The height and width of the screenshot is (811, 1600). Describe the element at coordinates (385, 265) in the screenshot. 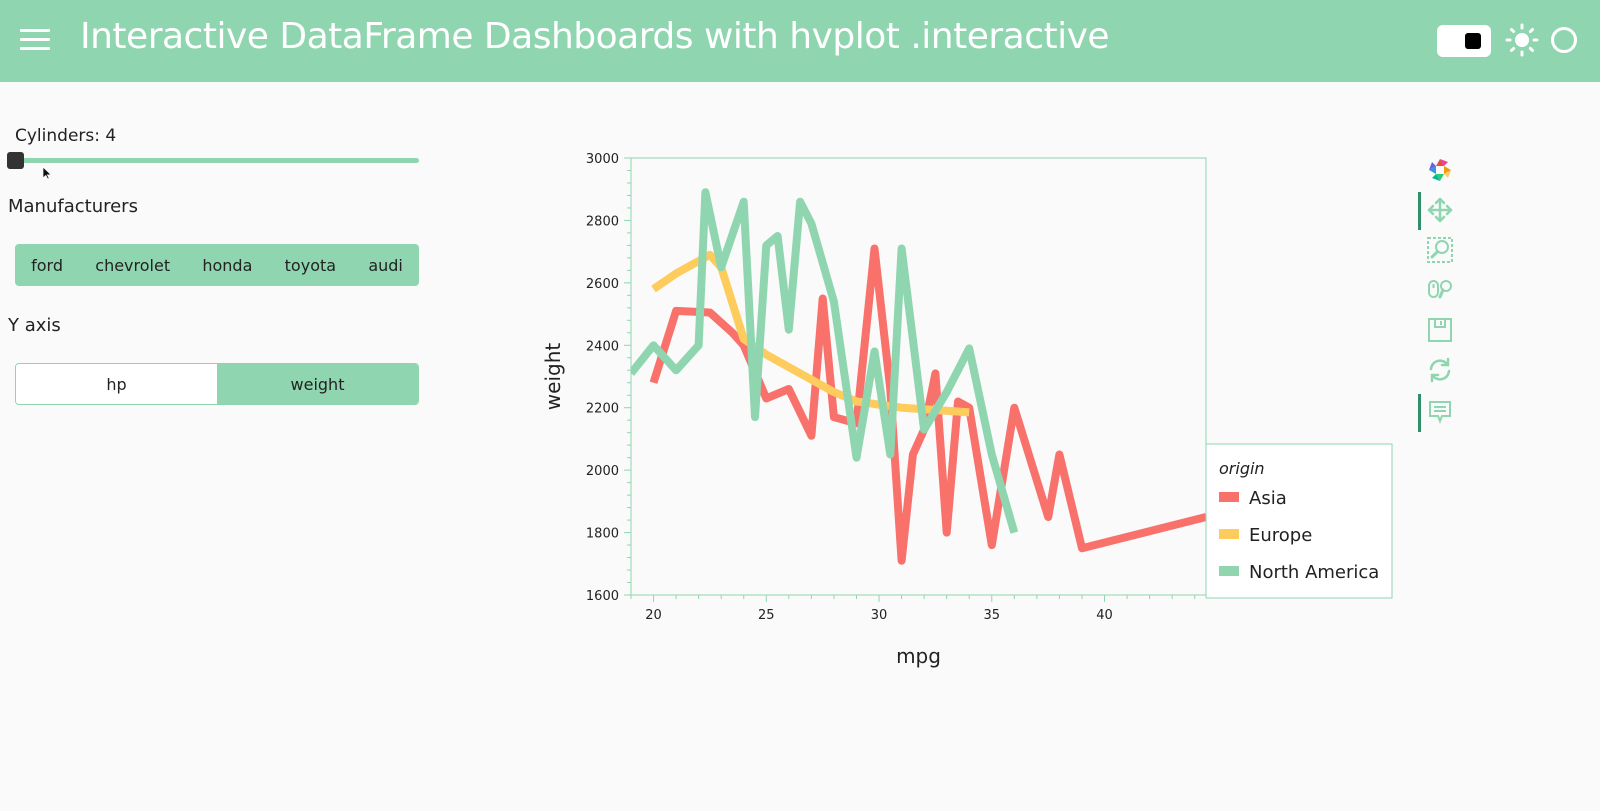

I see `manufacturer-button-audi: audi` at that location.